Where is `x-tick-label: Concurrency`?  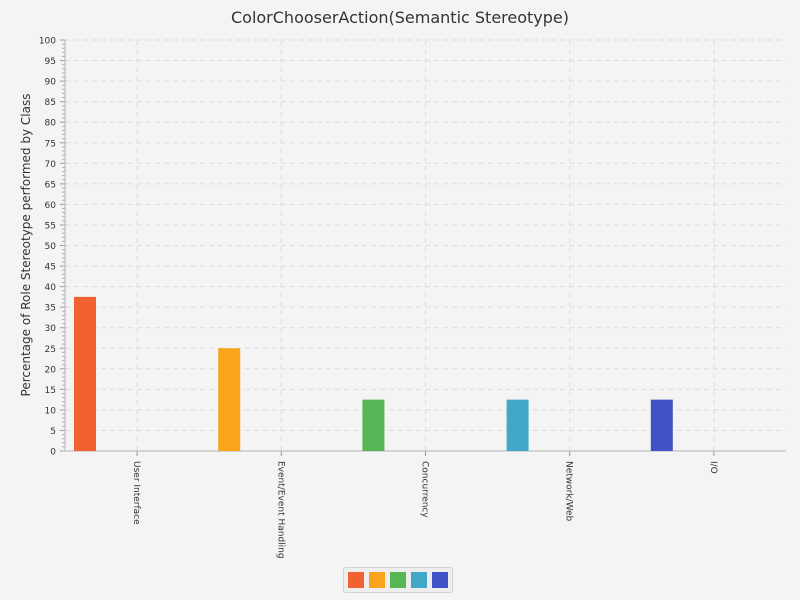
x-tick-label: Concurrency is located at coordinates (425, 489).